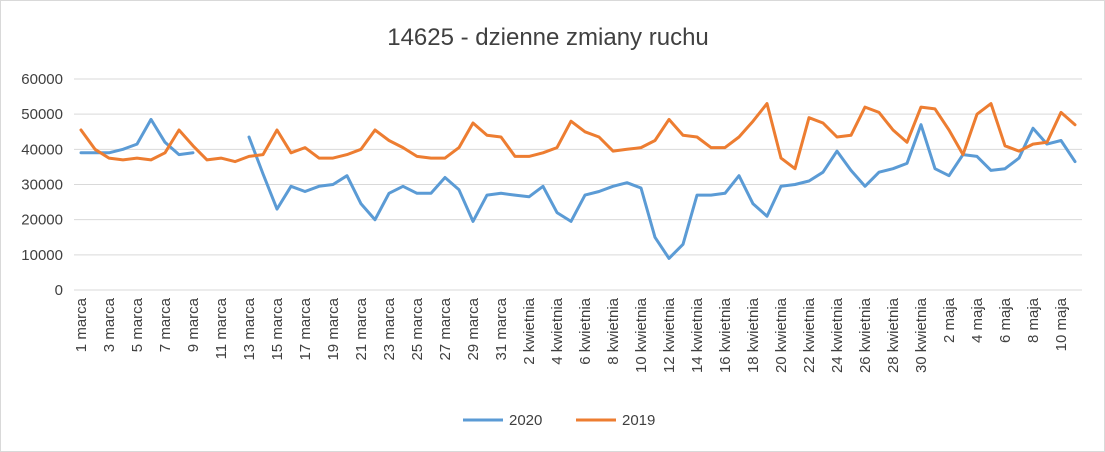 This screenshot has height=452, width=1105. I want to click on x-tick-label: 1 marca, so click(81, 324).